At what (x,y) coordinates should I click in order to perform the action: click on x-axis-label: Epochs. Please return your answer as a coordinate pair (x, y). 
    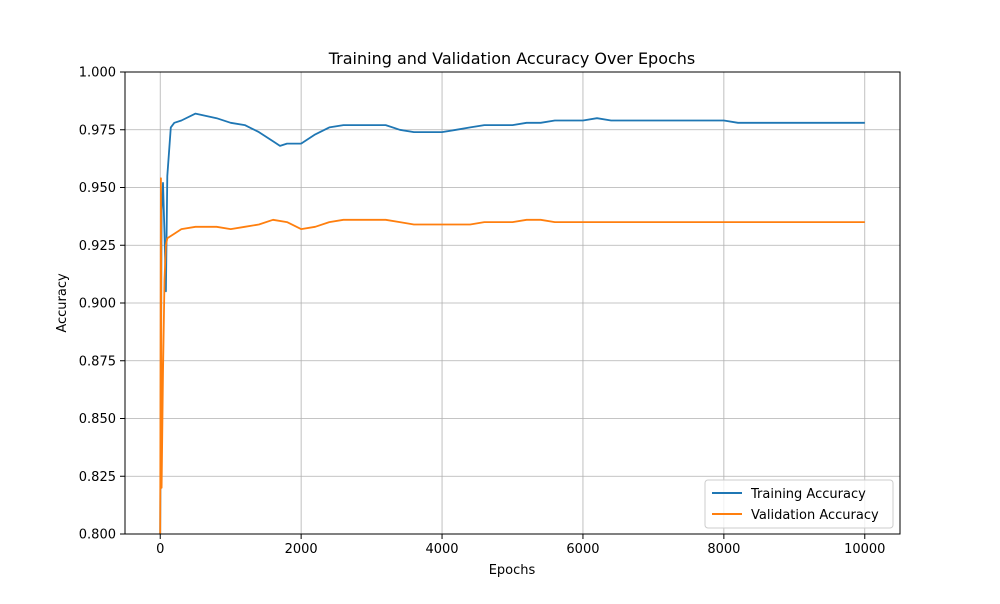
    Looking at the image, I should click on (512, 570).